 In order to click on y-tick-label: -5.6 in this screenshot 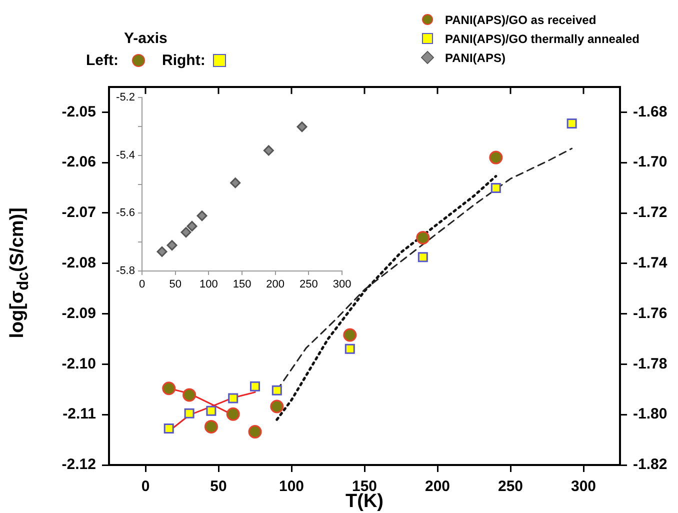, I will do `click(125, 213)`.